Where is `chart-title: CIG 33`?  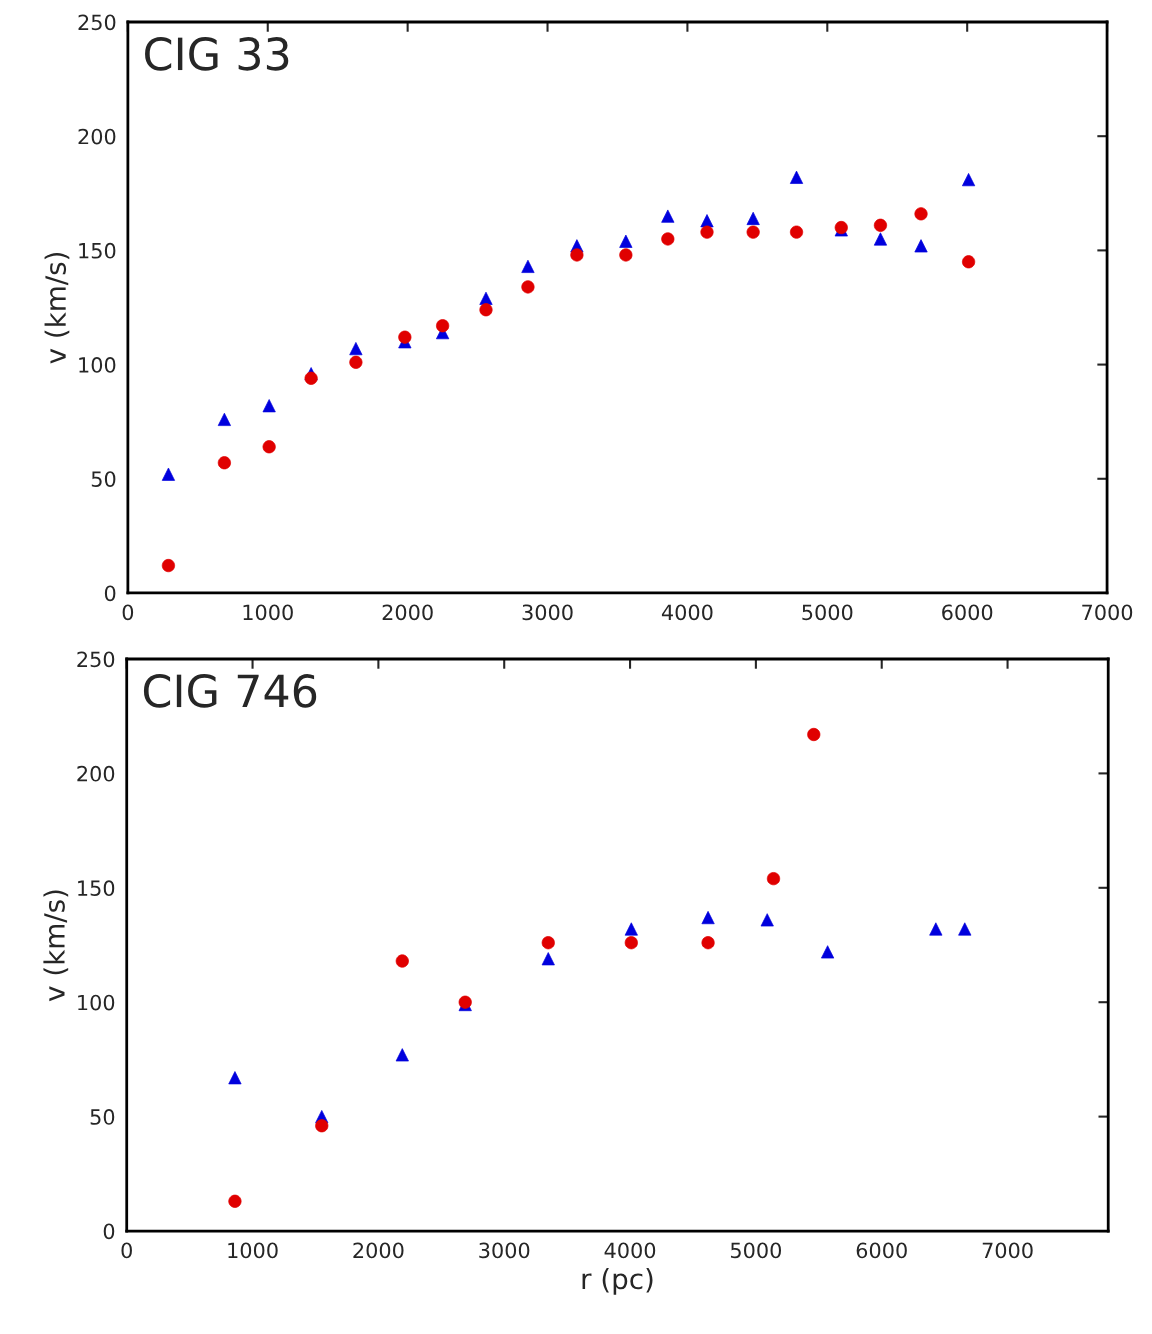 chart-title: CIG 33 is located at coordinates (217, 54).